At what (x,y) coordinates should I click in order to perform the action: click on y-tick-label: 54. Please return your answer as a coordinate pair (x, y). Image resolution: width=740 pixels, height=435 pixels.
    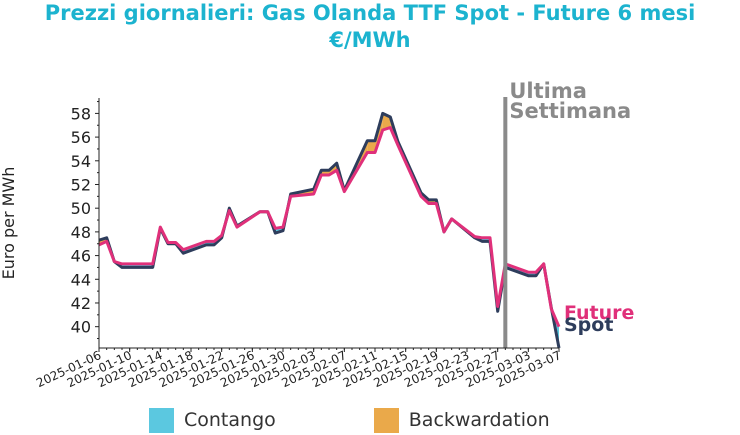
    Looking at the image, I should click on (81, 161).